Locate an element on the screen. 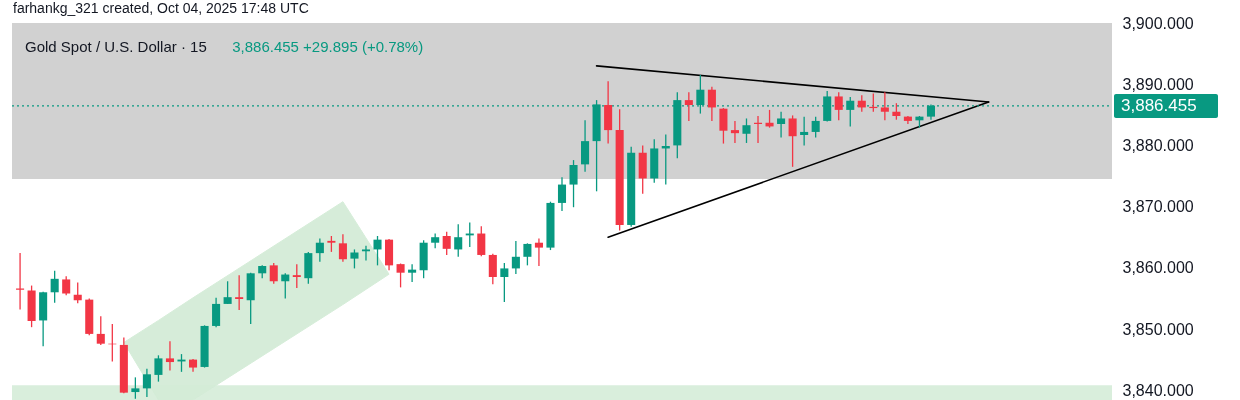 Image resolution: width=1240 pixels, height=400 pixels. y-tick-label: 3,850.000 is located at coordinates (1158, 329).